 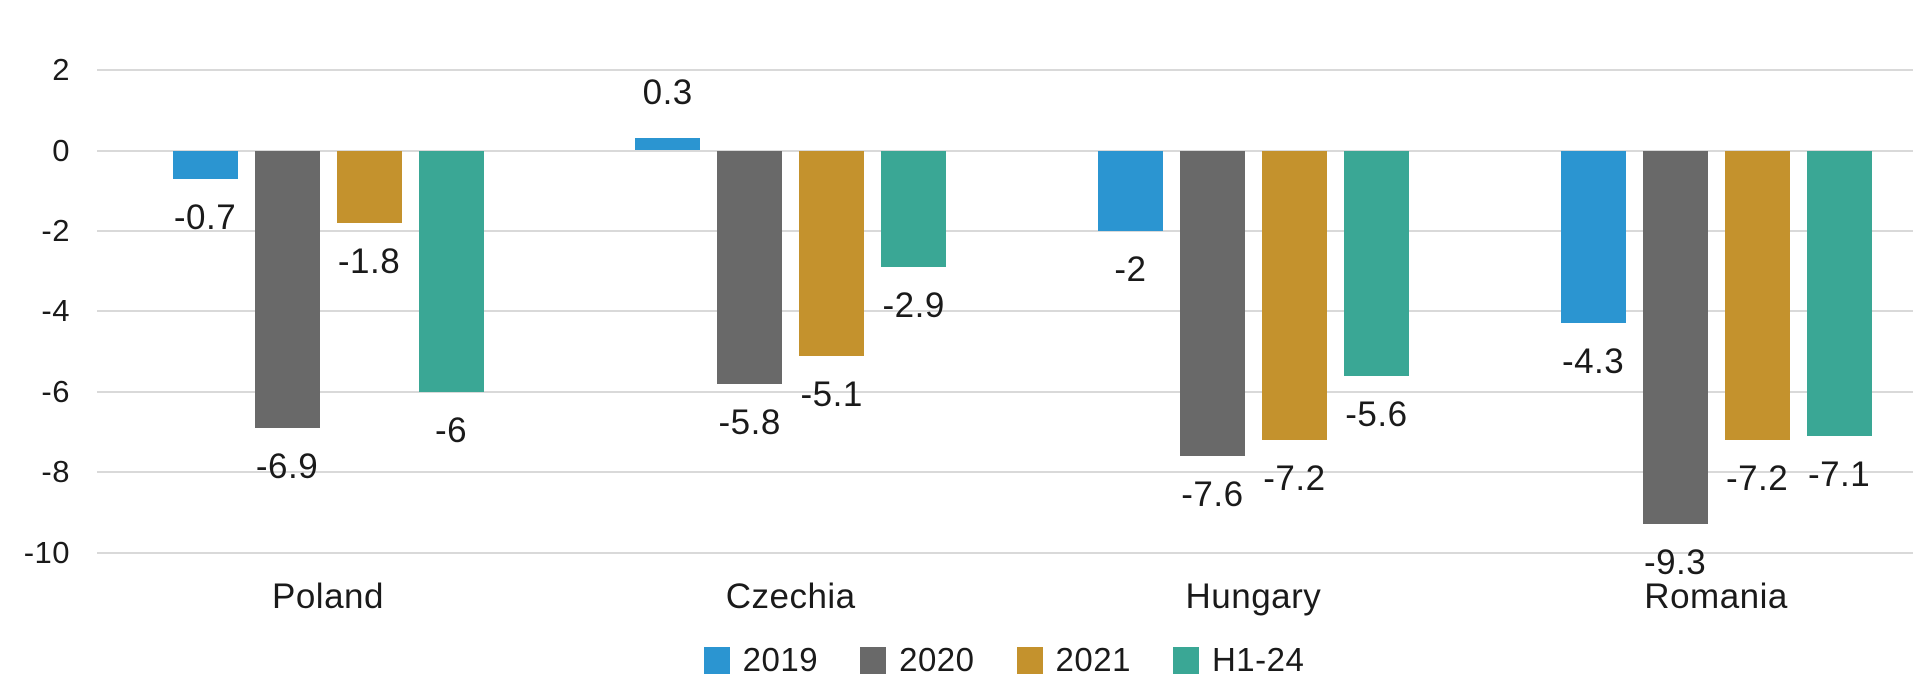 What do you see at coordinates (1716, 596) in the screenshot?
I see `x-category-label: Romania` at bounding box center [1716, 596].